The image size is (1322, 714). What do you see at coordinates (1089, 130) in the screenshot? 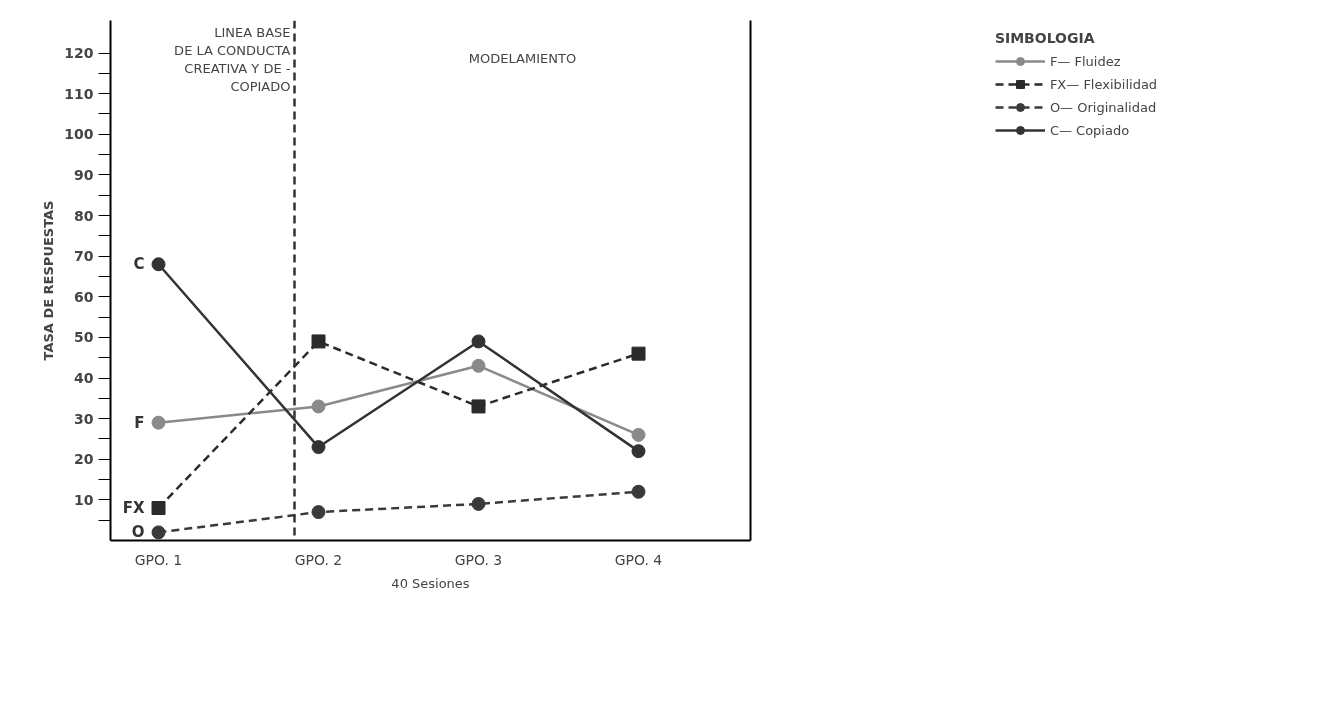
I see `legend-label: C— Copiado` at bounding box center [1089, 130].